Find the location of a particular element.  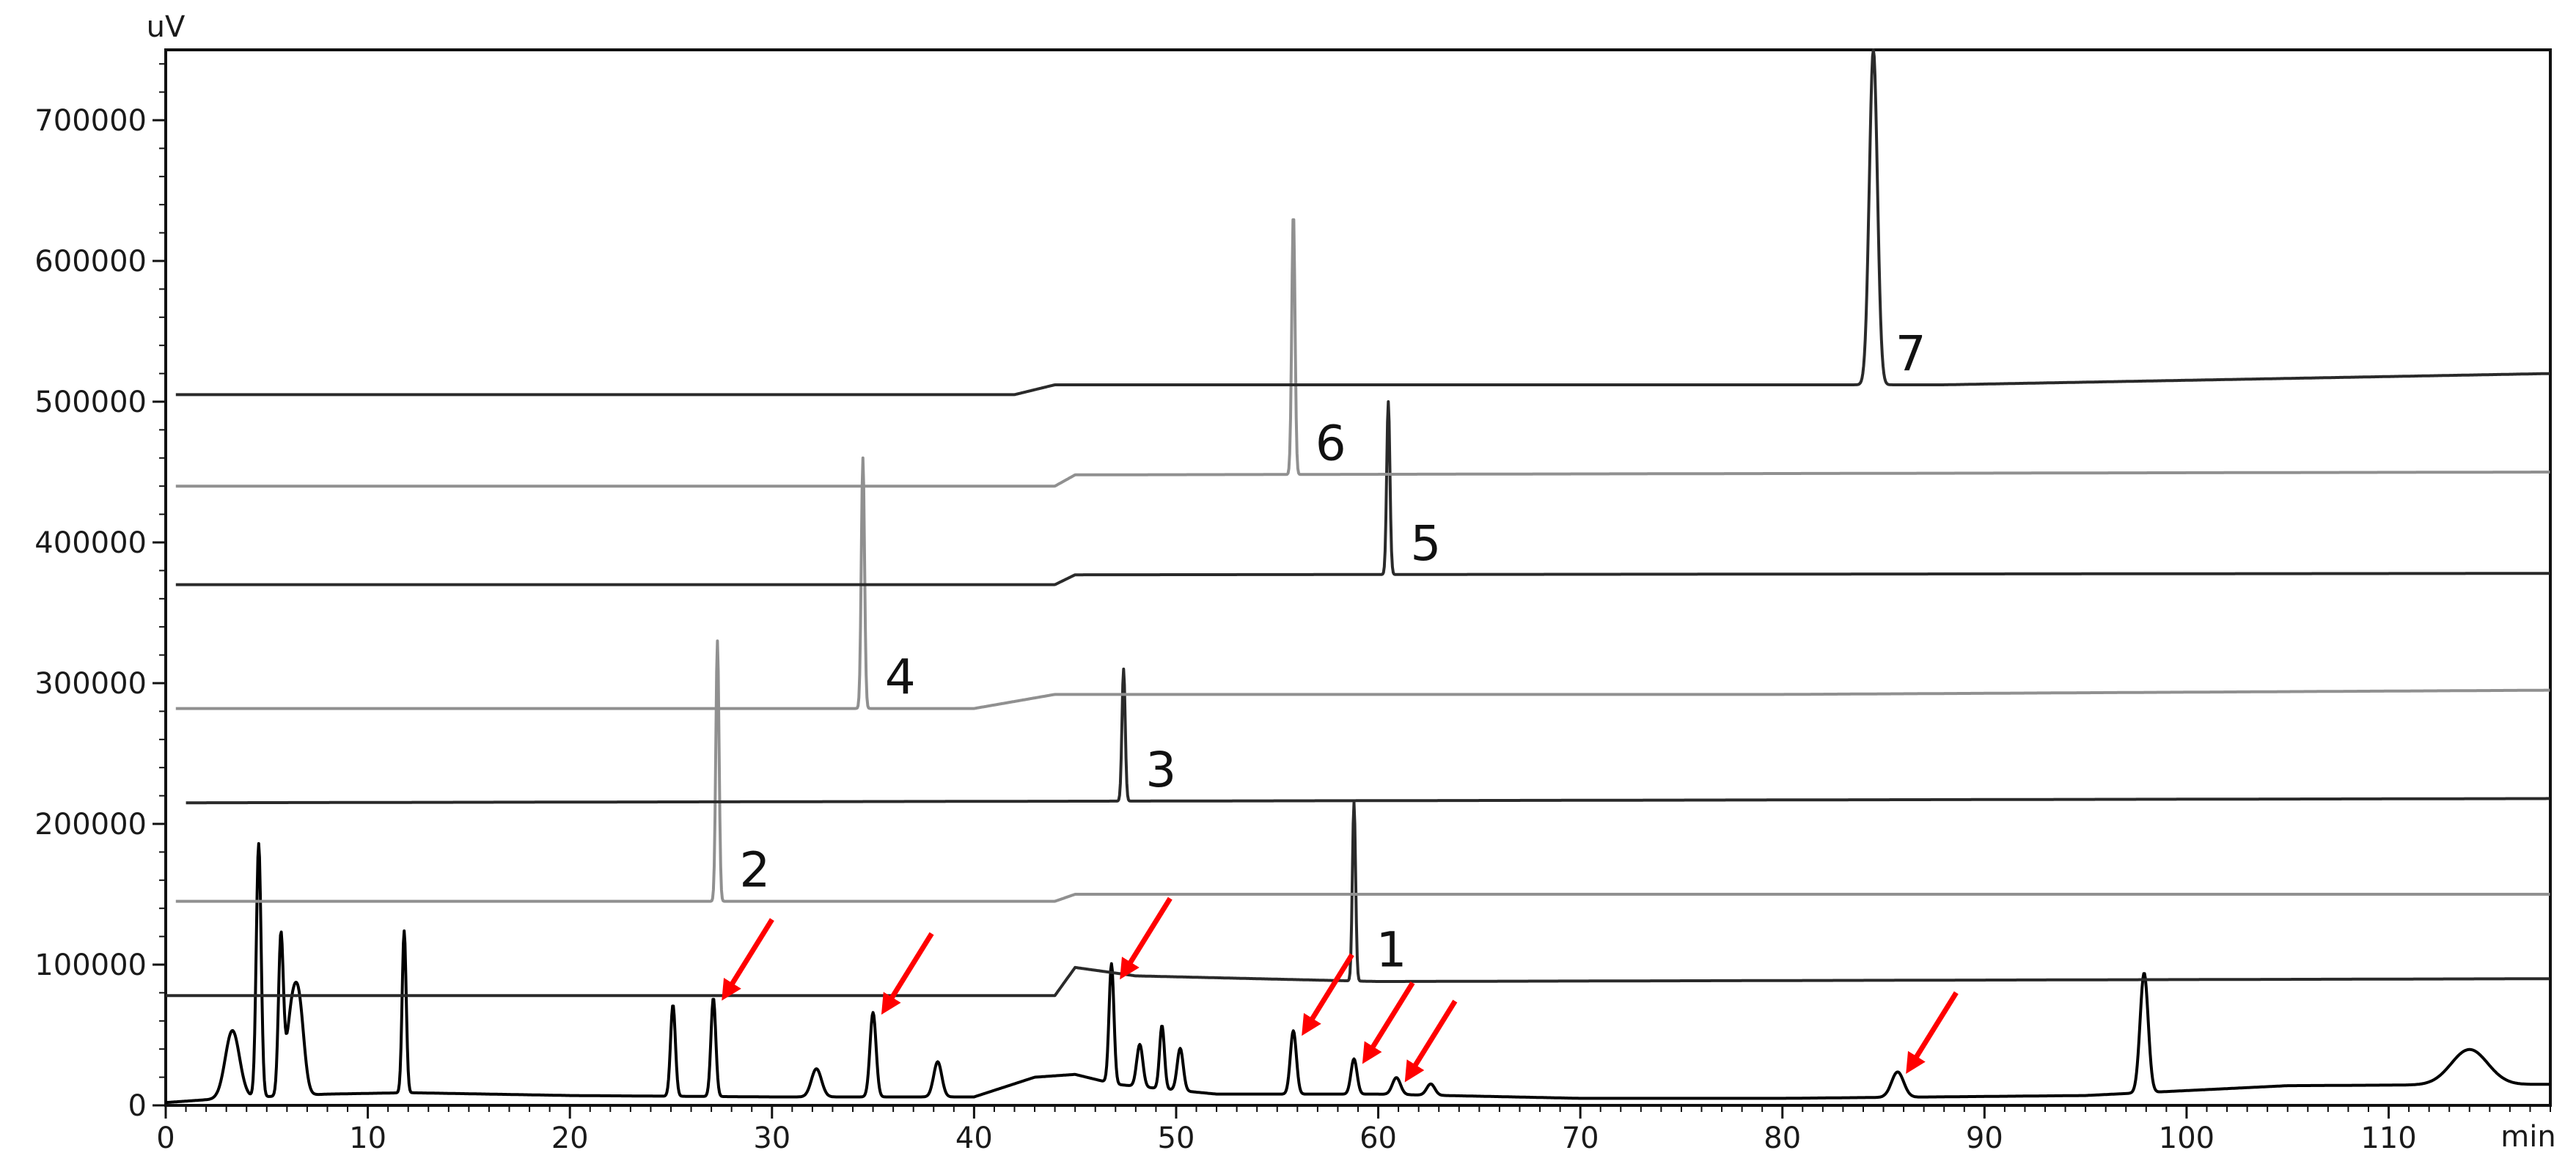

y-tick-label: 300000 is located at coordinates (91, 684).